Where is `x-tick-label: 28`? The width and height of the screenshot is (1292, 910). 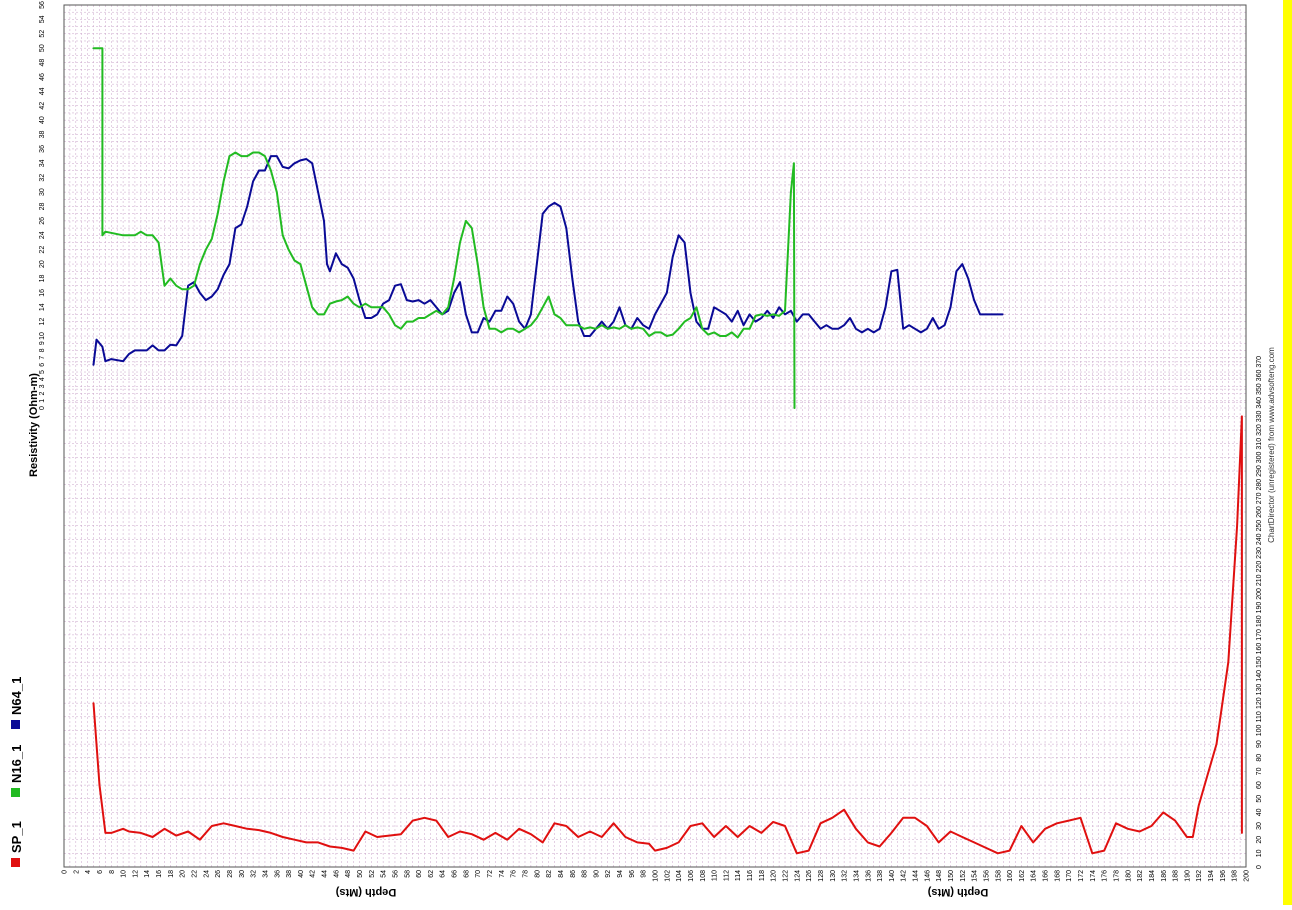
x-tick-label: 28 is located at coordinates (230, 874).